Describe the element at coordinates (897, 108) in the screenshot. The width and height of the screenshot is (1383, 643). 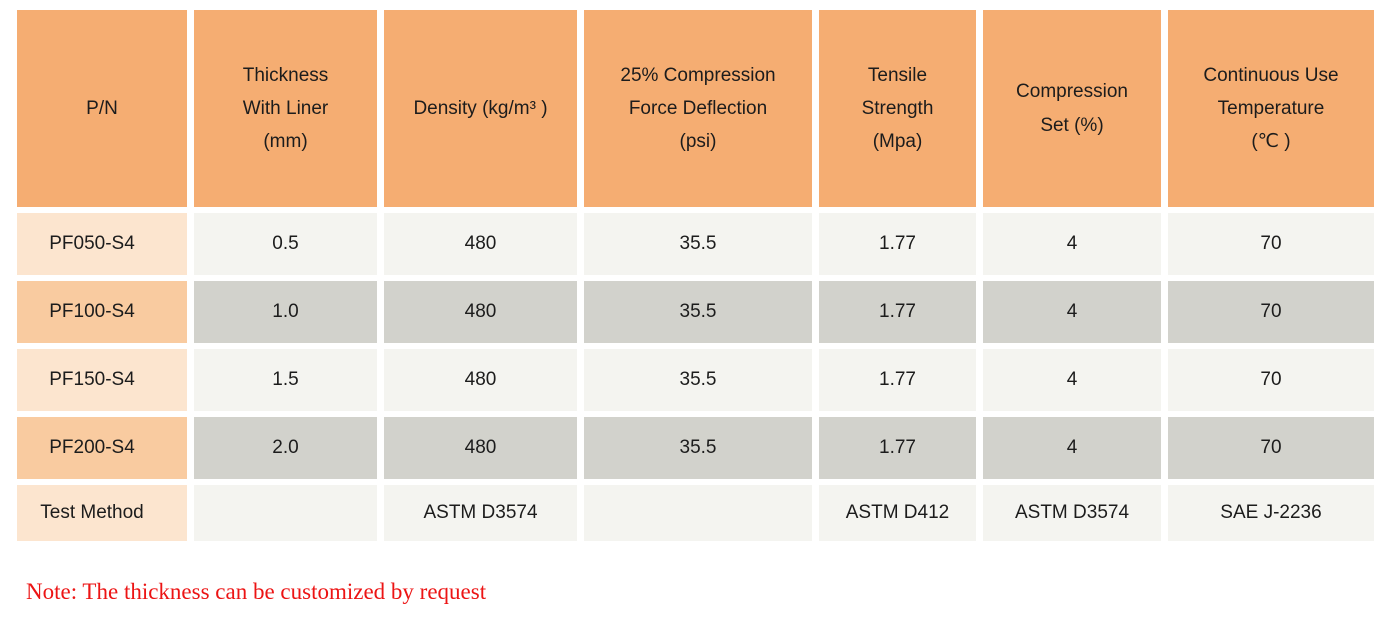
I see `column-header-tensile-strength: Tensile Strength (Mpa)` at that location.